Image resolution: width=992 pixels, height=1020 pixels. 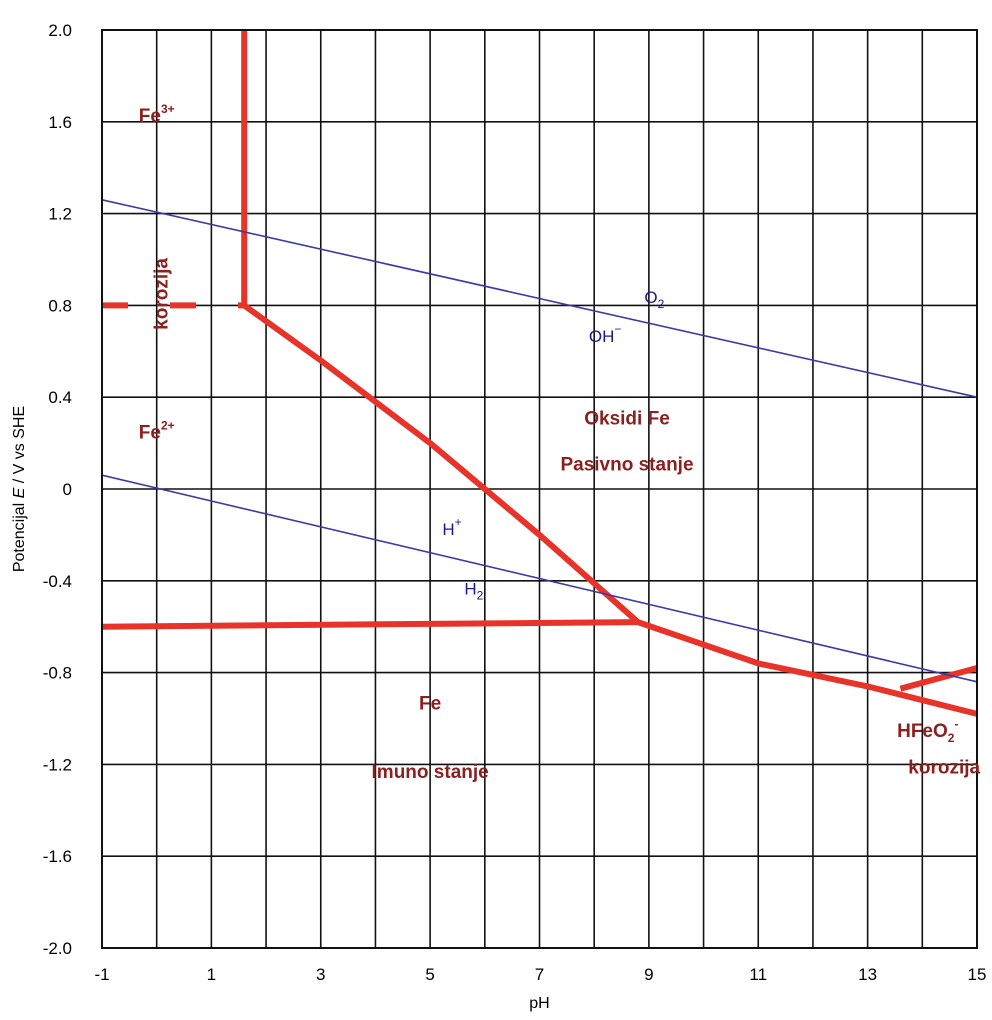 I want to click on x-tick-label: 7, so click(x=539, y=974).